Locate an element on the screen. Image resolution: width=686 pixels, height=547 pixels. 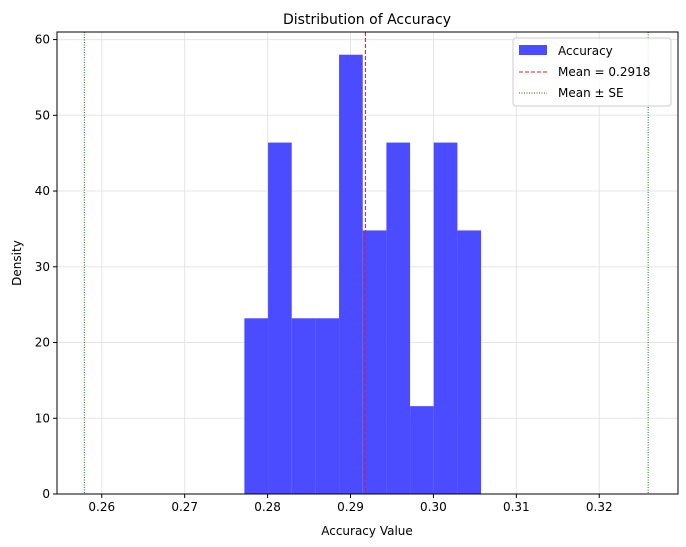
x-tick-label: 0.29 is located at coordinates (350, 507).